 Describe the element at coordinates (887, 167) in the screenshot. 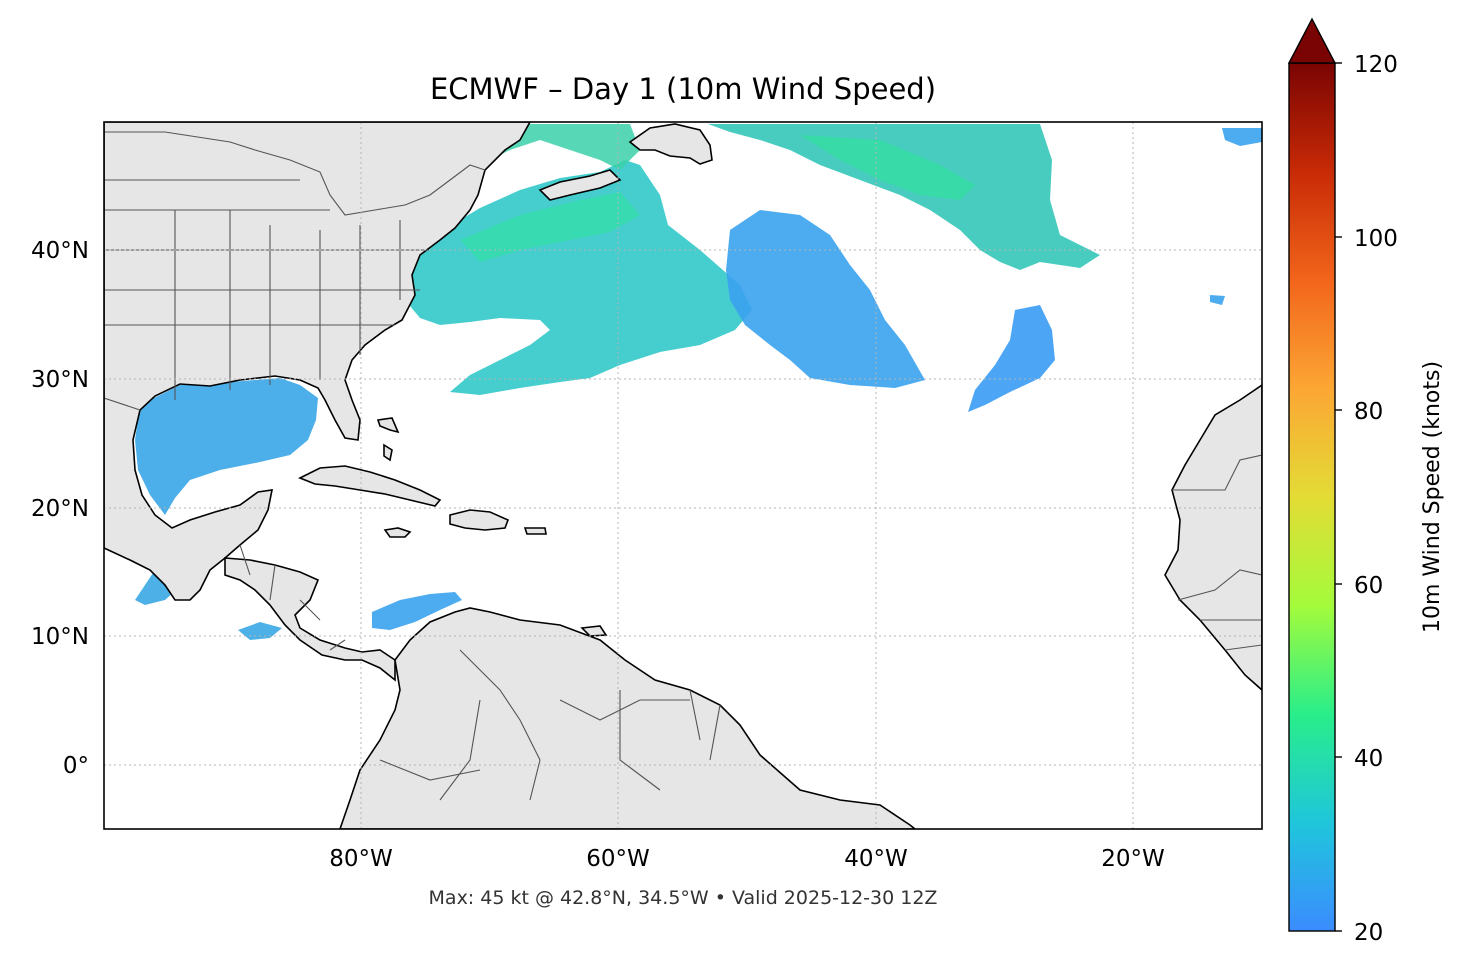

I see `wind-swath-north-core` at that location.